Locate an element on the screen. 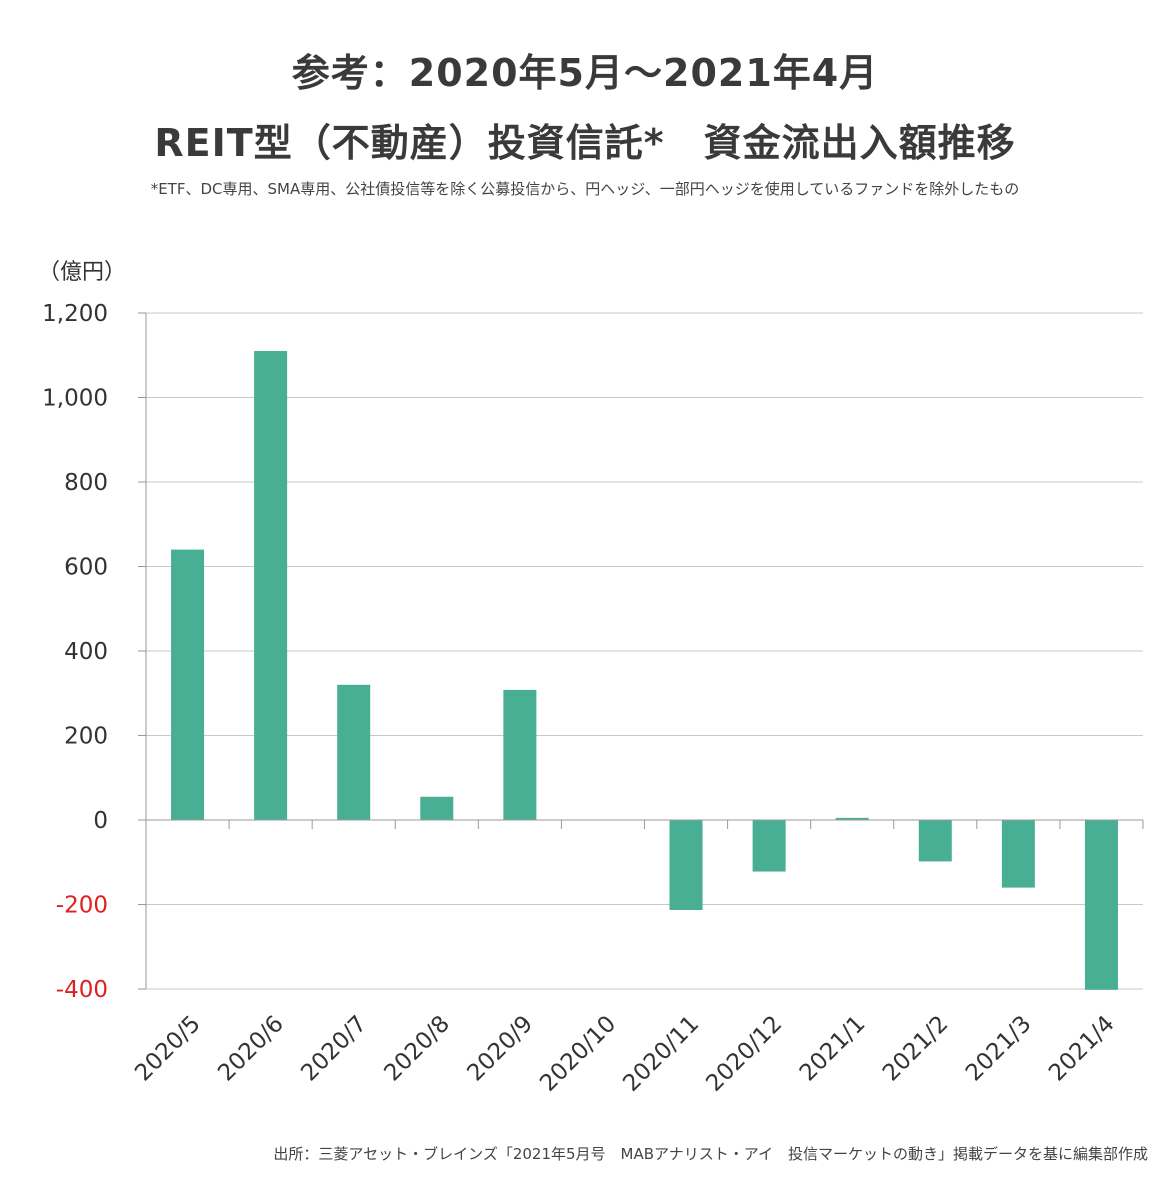  x-tick-label: 2020/11 is located at coordinates (661, 1054).